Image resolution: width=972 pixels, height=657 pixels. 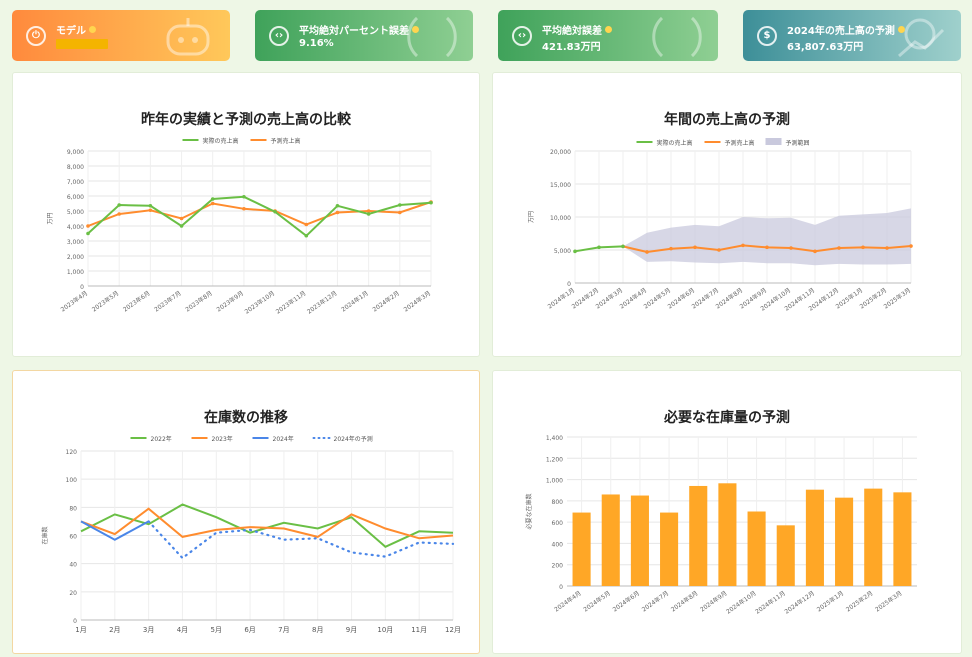 What do you see at coordinates (316, 43) in the screenshot?
I see `kpi-value: 9.16%` at bounding box center [316, 43].